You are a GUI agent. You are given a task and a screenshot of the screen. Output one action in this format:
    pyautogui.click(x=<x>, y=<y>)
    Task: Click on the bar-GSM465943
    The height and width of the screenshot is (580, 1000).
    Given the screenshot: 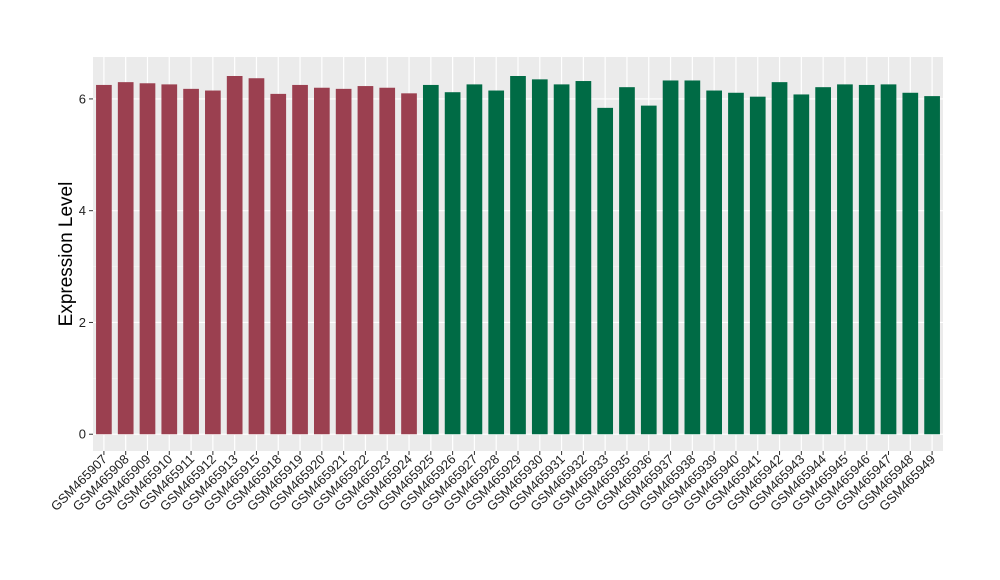 What is the action you would take?
    pyautogui.click(x=801, y=264)
    